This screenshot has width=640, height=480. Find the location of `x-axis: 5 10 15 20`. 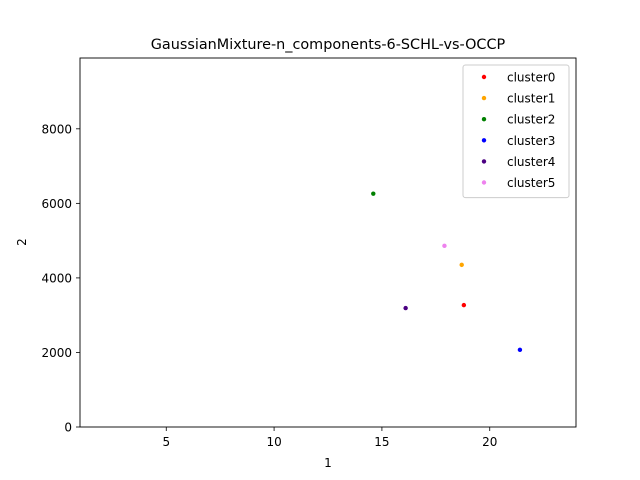

x-axis: 5 10 15 20 is located at coordinates (329, 438).